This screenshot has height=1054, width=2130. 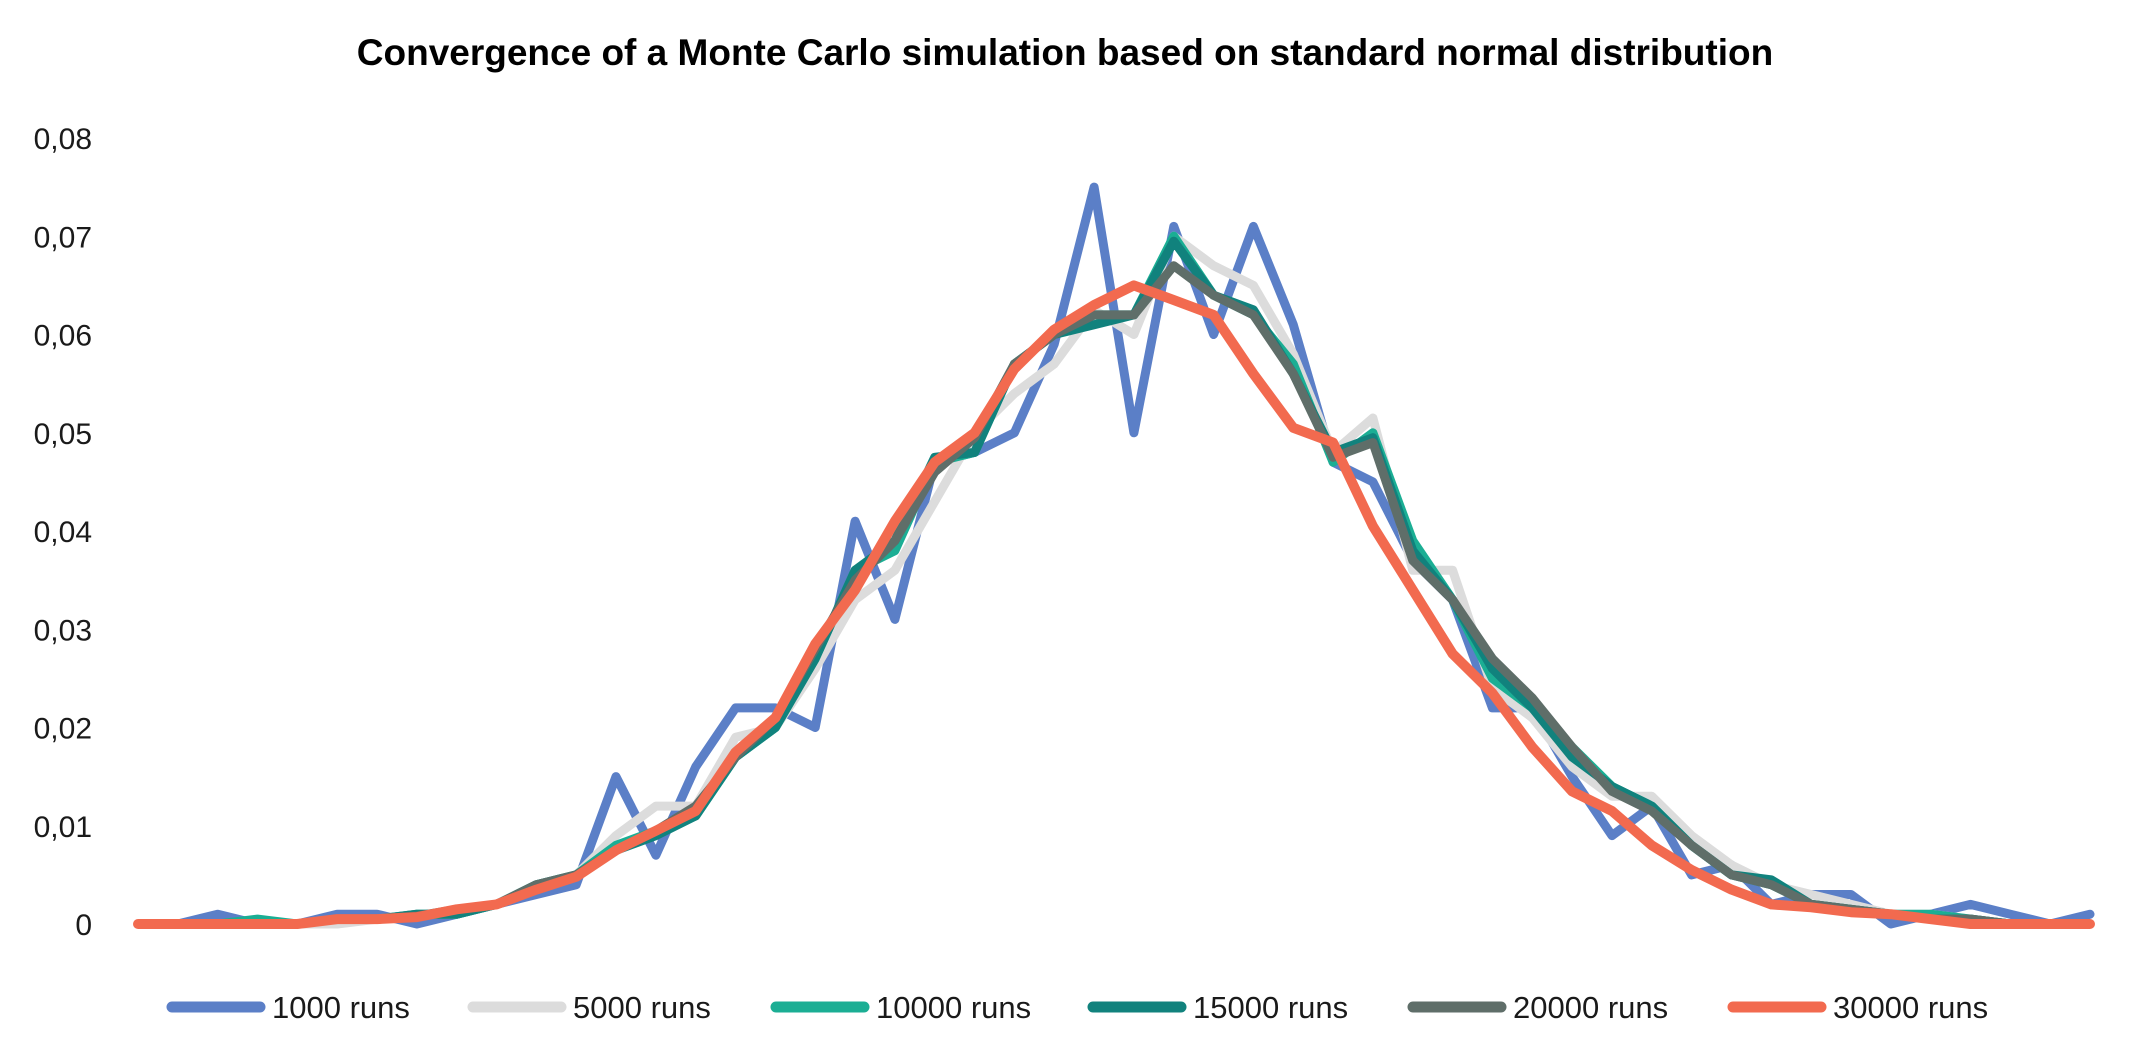 What do you see at coordinates (1910, 1007) in the screenshot?
I see `legend-label: 30000 runs` at bounding box center [1910, 1007].